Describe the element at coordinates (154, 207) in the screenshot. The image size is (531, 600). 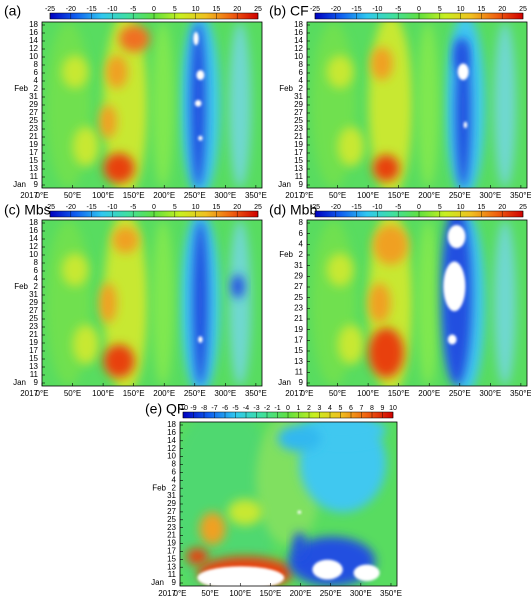
I see `colorbar-tick-label: 0` at that location.